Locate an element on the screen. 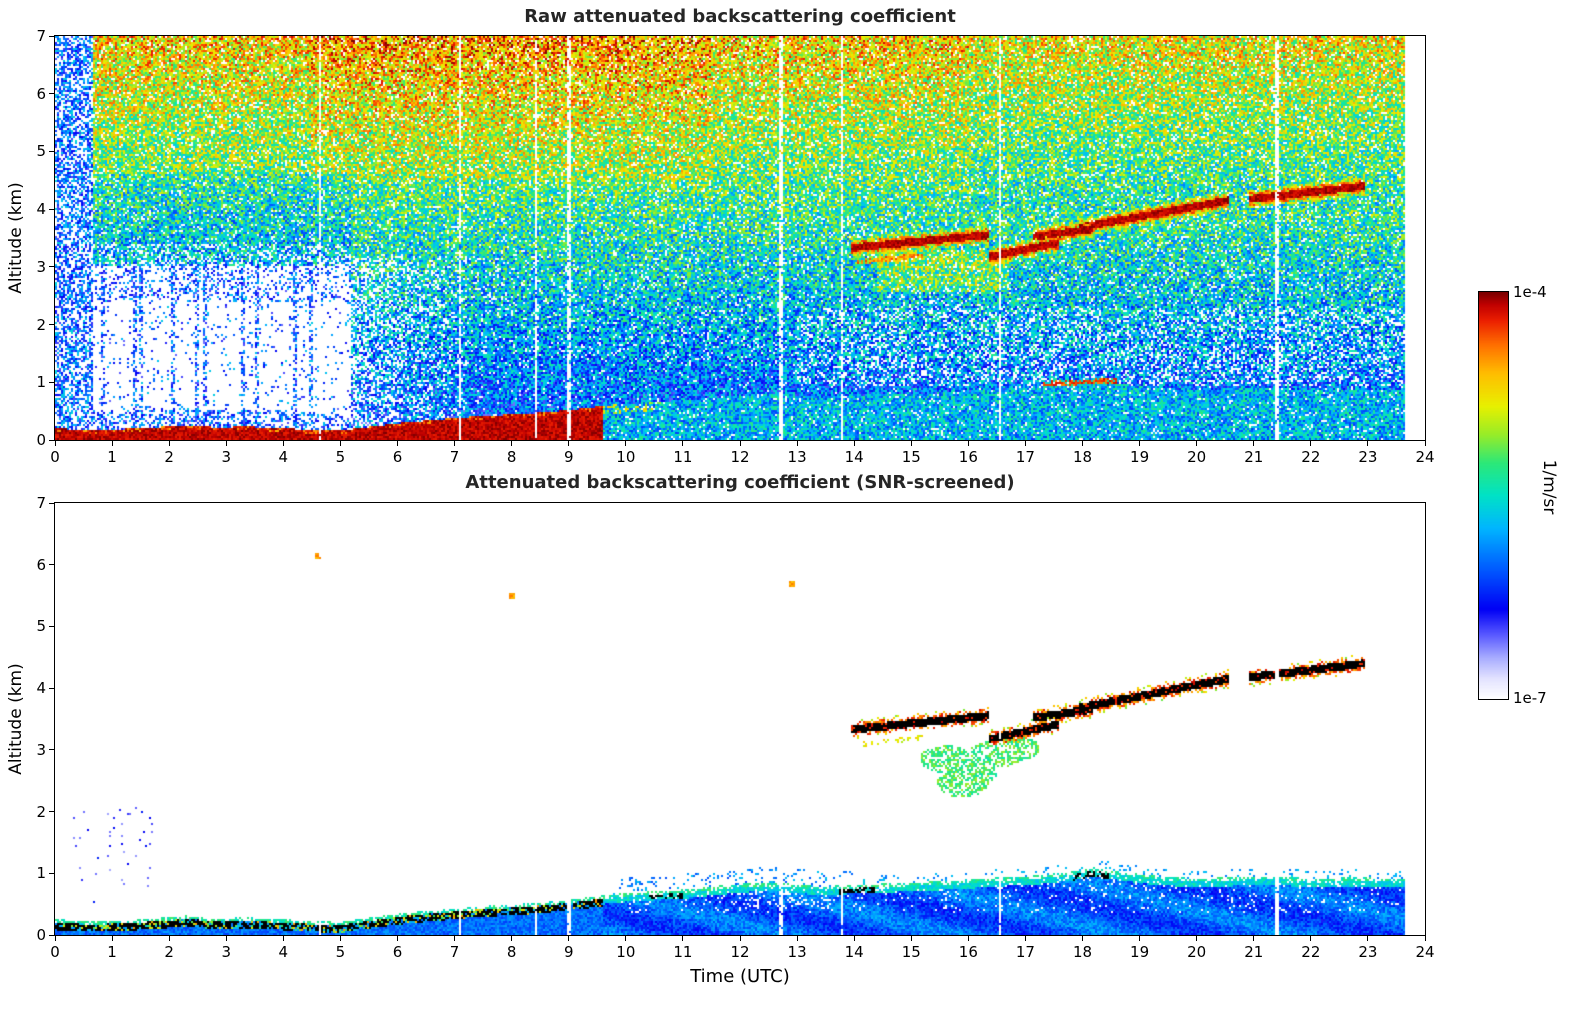 The height and width of the screenshot is (1020, 1595). x-tick-label: 0 is located at coordinates (55, 457).